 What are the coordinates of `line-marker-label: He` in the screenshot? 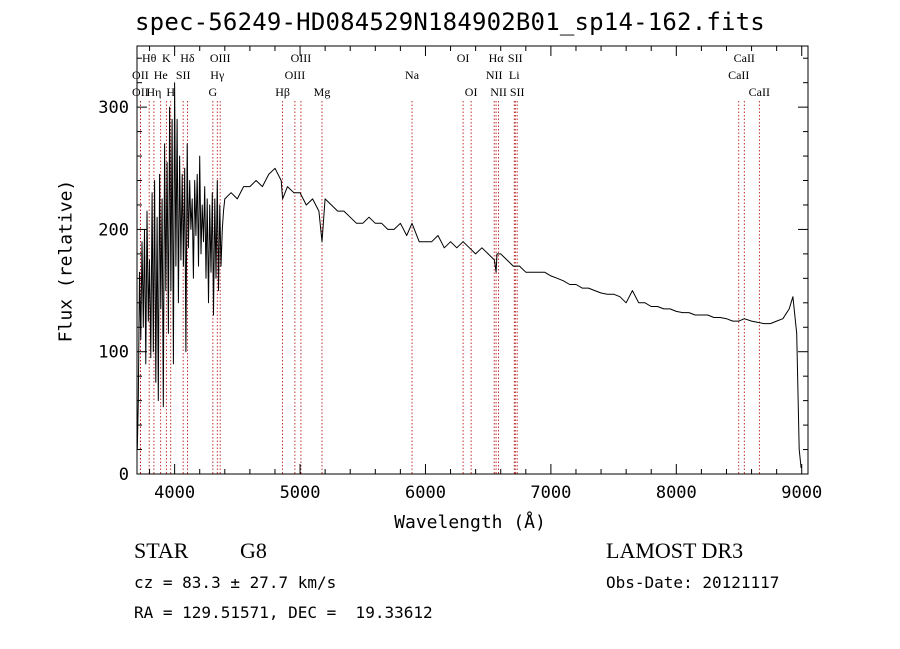 It's located at (161, 75).